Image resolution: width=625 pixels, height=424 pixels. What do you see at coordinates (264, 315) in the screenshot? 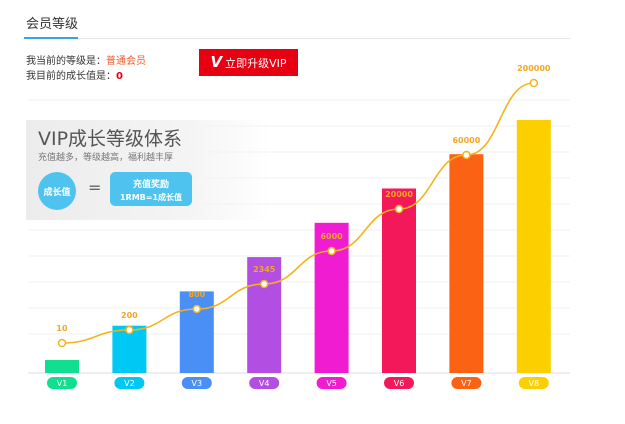
I see `bar-v4` at bounding box center [264, 315].